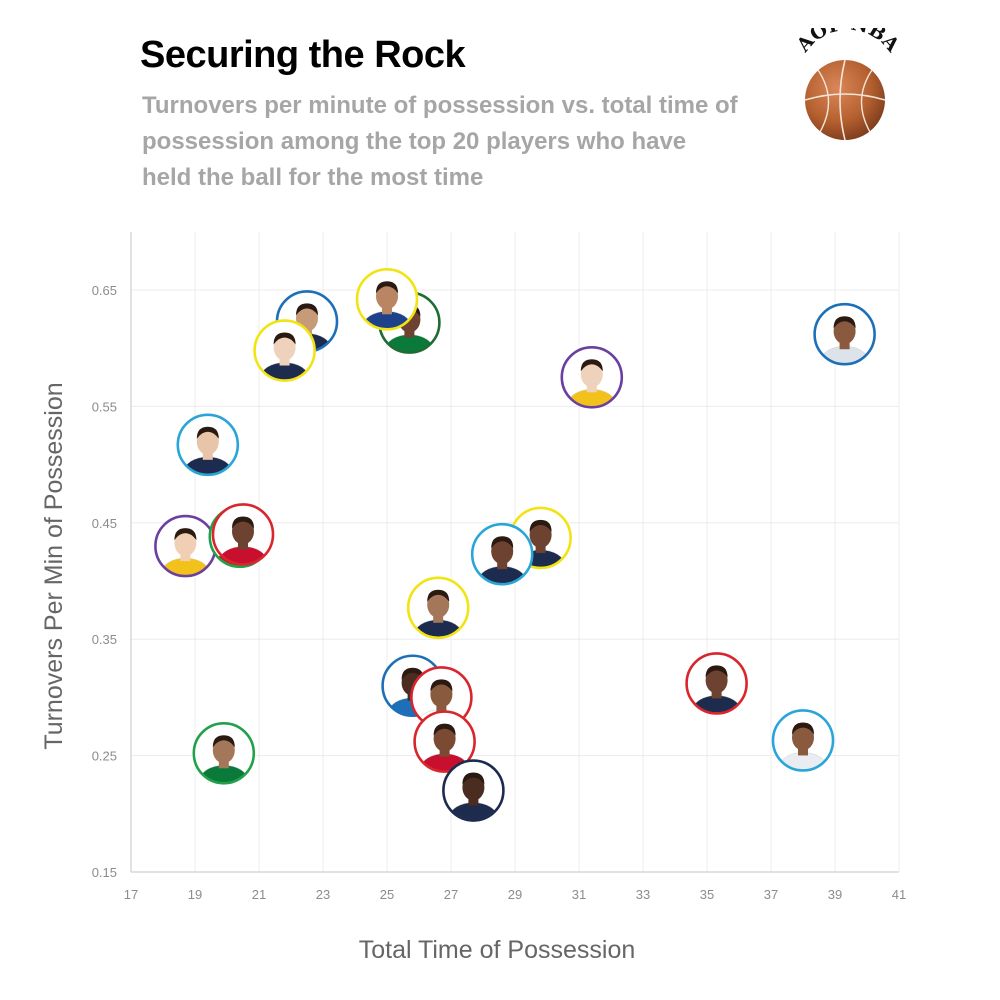  Describe the element at coordinates (707, 894) in the screenshot. I see `x-tick-label: 35` at that location.